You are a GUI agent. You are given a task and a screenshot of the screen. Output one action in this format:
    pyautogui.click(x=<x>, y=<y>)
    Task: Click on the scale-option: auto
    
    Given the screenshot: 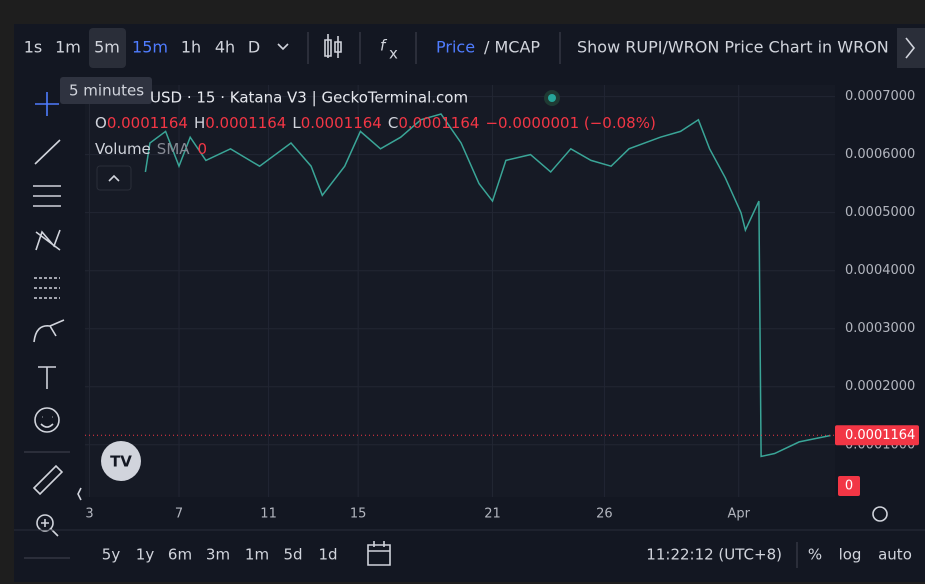 What is the action you would take?
    pyautogui.click(x=895, y=555)
    